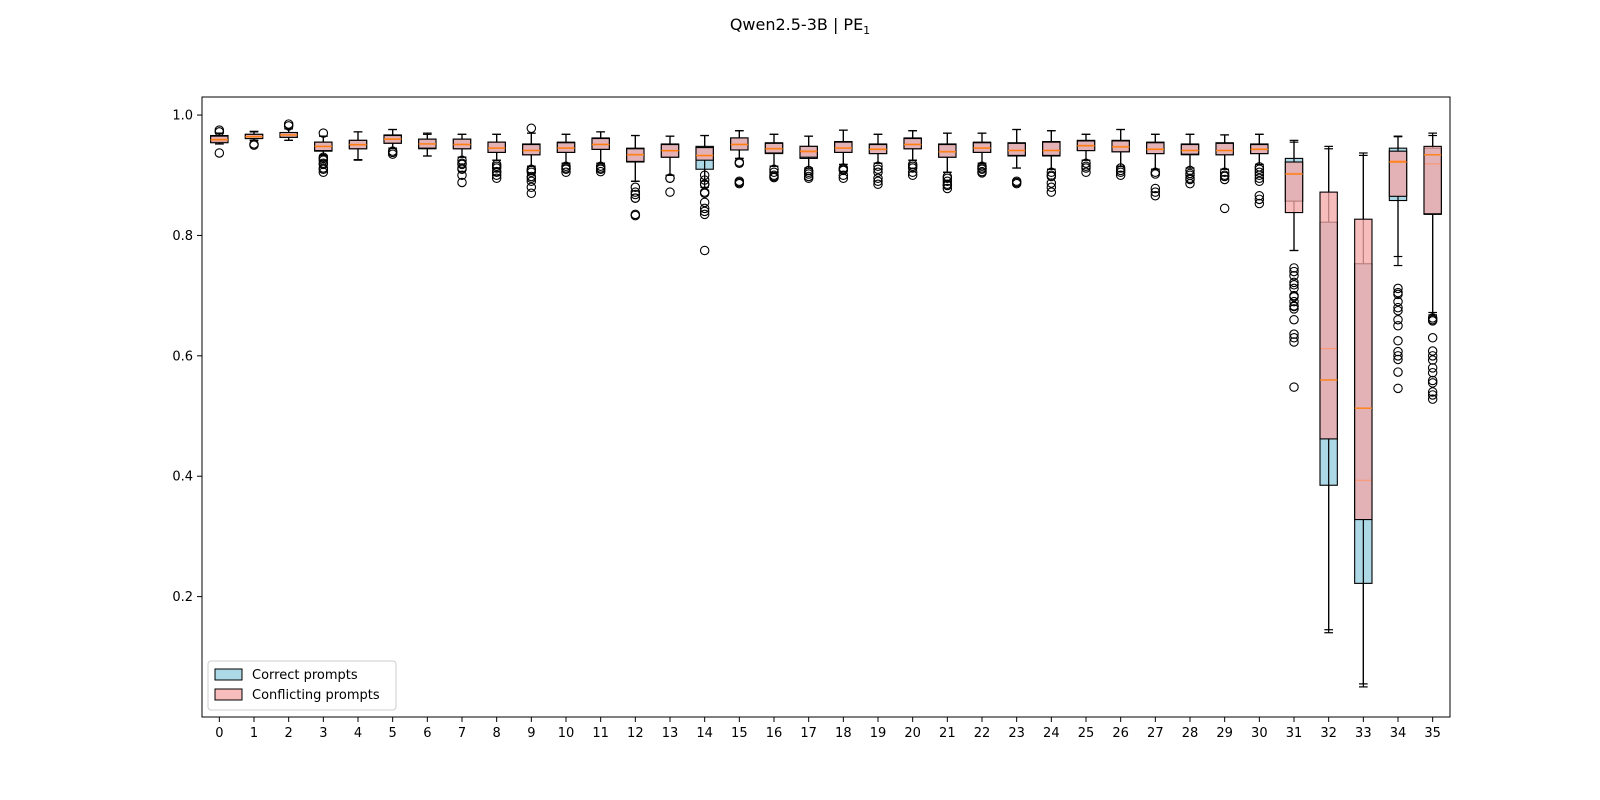  Describe the element at coordinates (1328, 733) in the screenshot. I see `x-tick-label: 32` at that location.